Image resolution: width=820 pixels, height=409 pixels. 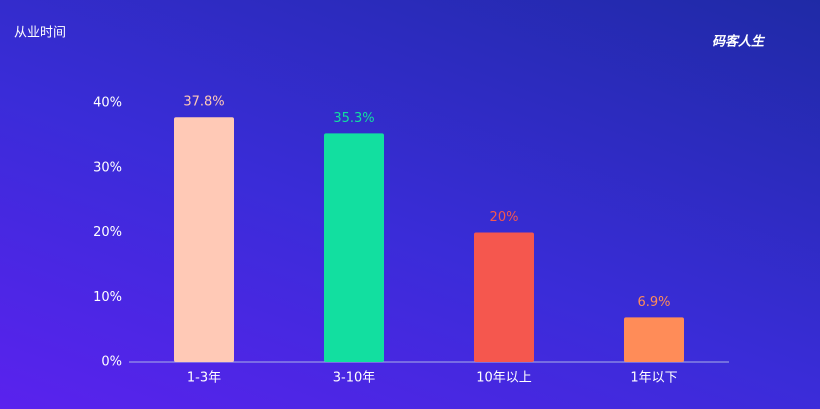 What do you see at coordinates (354, 378) in the screenshot?
I see `x-tick-label: 3-10年` at bounding box center [354, 378].